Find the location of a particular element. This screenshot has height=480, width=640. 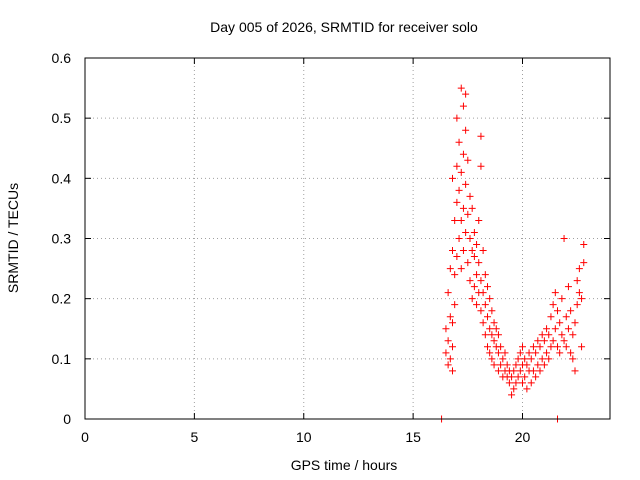

y-tick-label: 0.3 is located at coordinates (62, 239).